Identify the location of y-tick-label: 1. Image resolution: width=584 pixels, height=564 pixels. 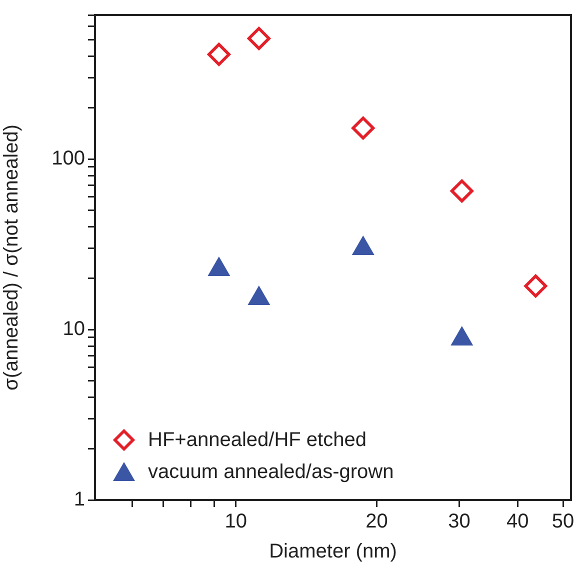
(79, 499).